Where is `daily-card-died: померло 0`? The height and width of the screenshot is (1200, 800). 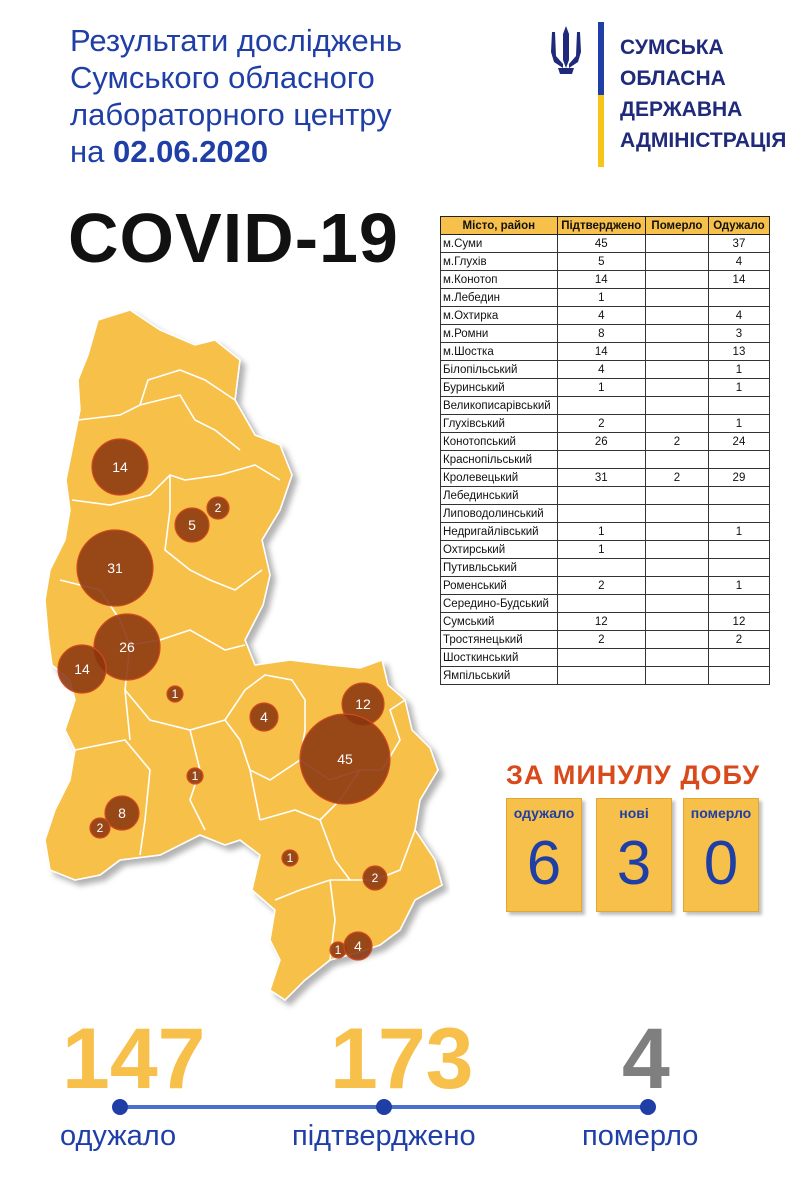 daily-card-died: померло 0 is located at coordinates (721, 855).